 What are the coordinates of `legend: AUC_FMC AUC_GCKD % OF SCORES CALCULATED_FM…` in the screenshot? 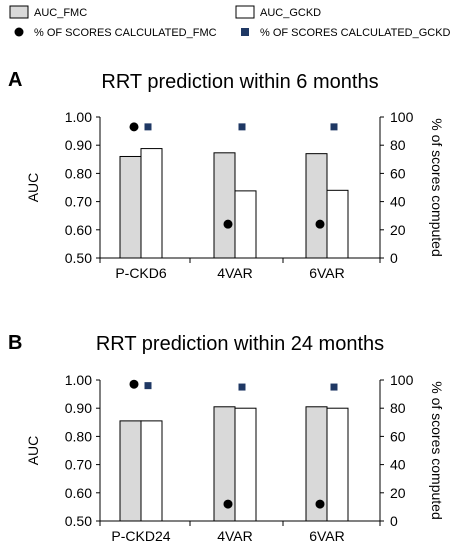 It's located at (230, 22).